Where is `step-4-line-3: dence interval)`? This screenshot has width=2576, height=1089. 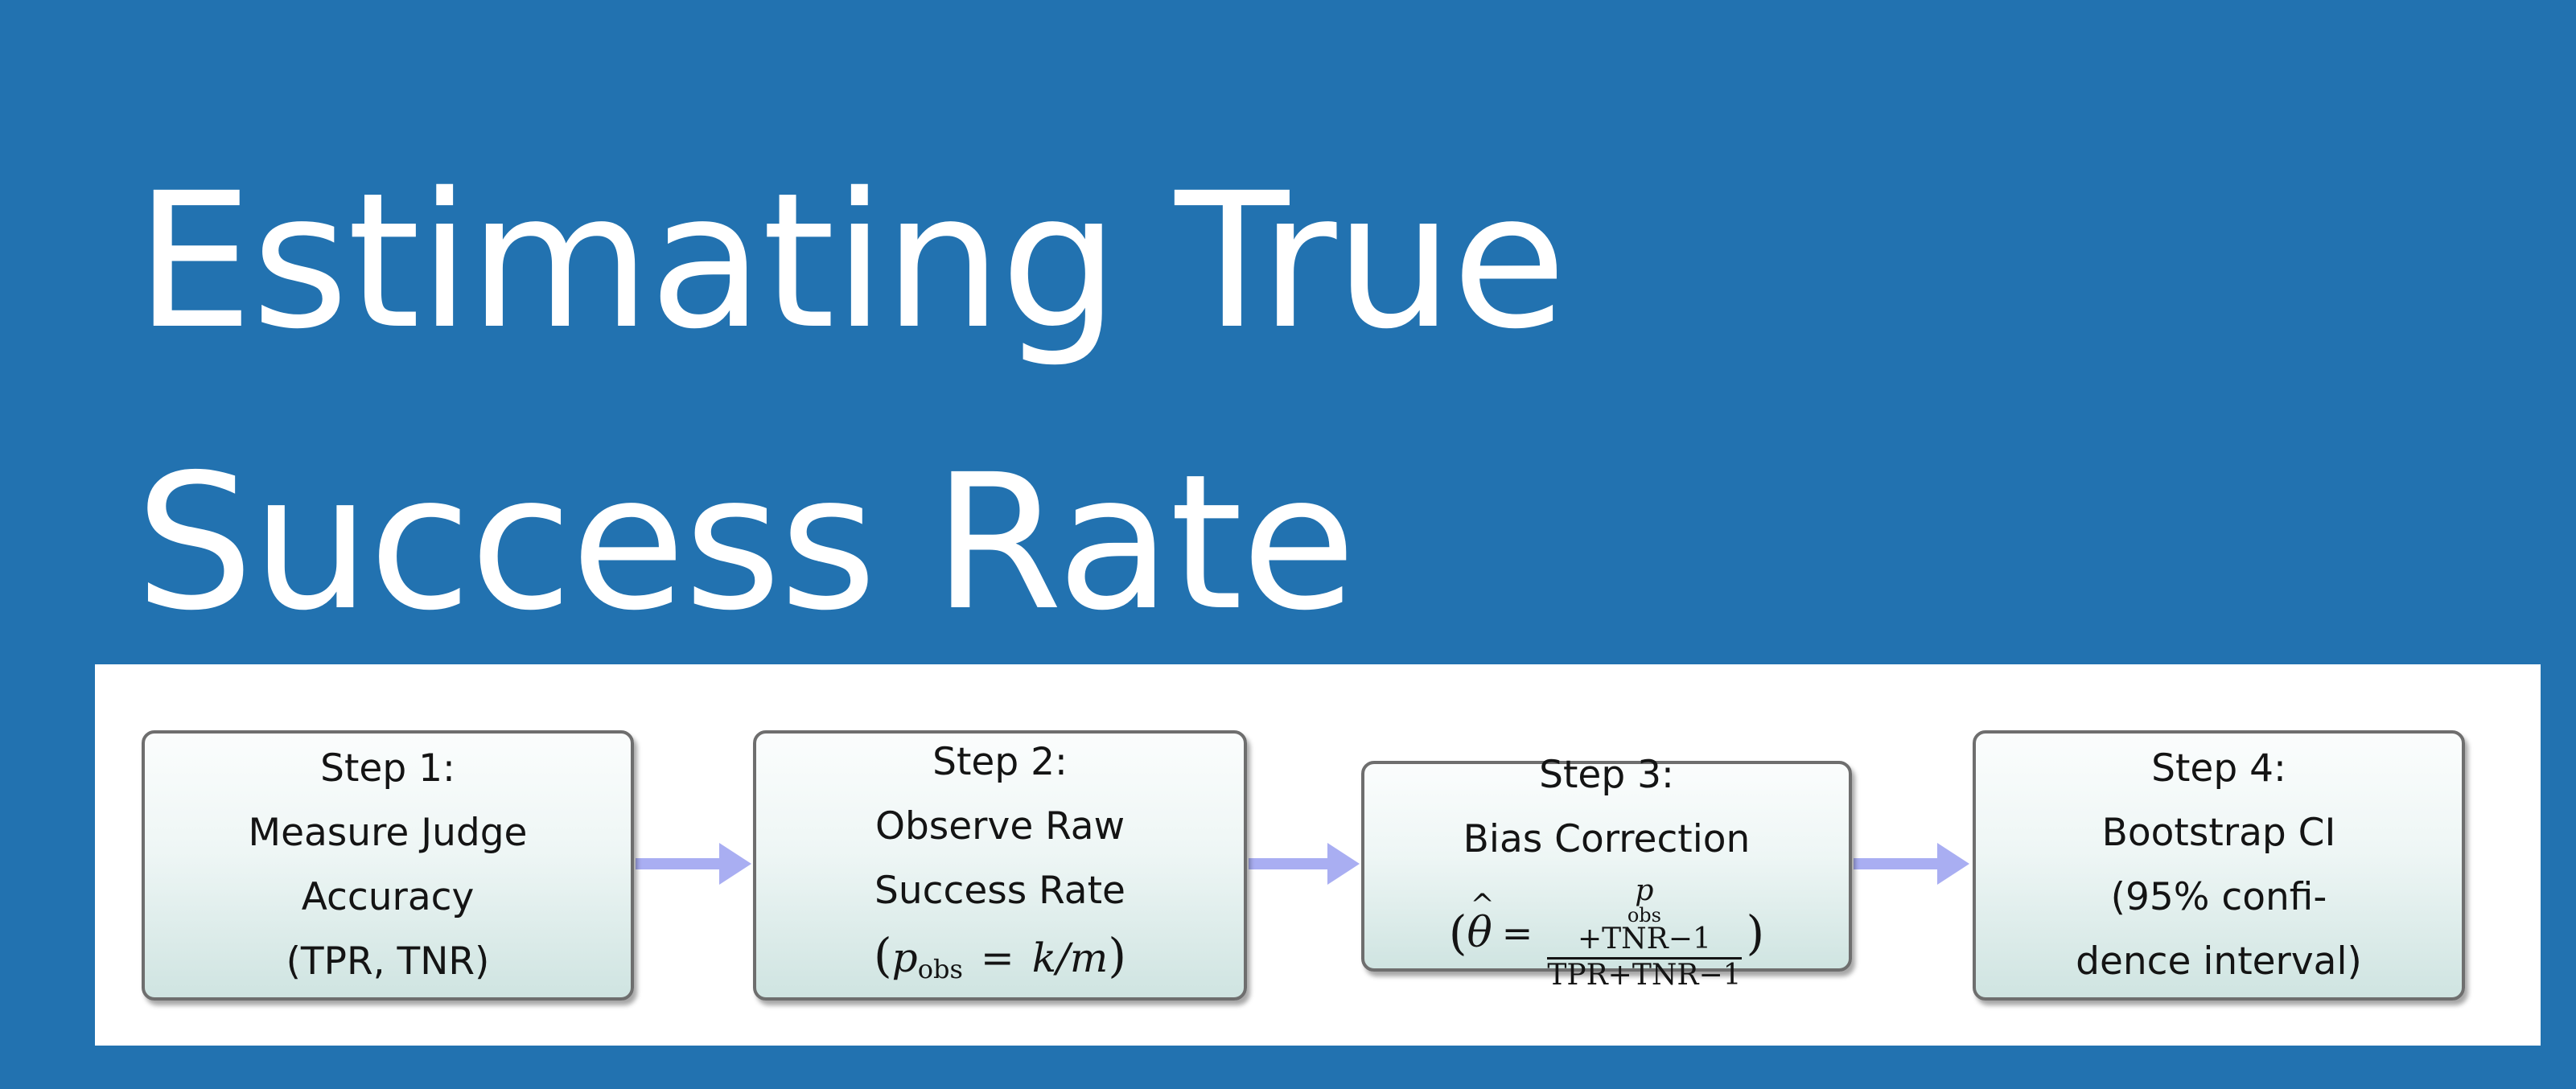
step-4-line-3: dence interval) is located at coordinates (2219, 961).